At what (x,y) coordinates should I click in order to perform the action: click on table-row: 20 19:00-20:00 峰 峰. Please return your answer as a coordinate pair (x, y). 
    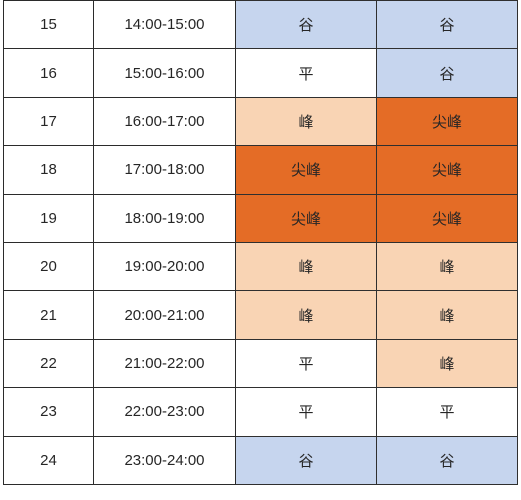
    Looking at the image, I should click on (260, 266).